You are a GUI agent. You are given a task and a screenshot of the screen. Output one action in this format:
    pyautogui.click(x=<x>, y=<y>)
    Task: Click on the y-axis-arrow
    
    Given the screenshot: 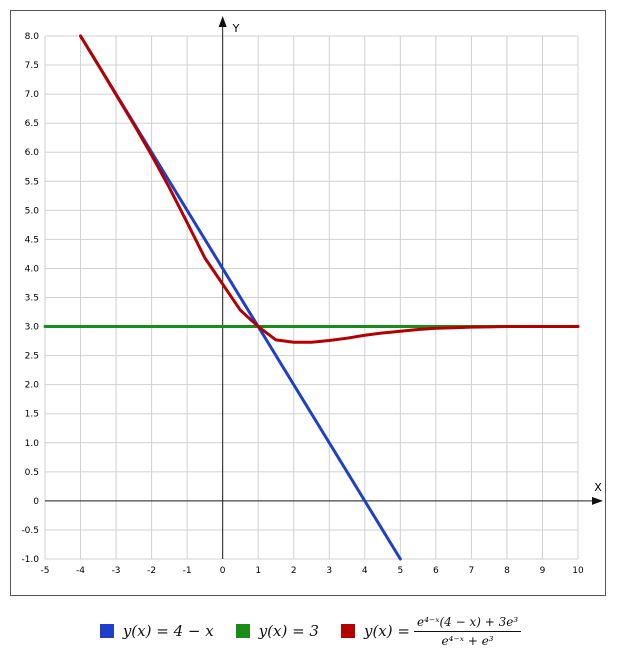 What is the action you would take?
    pyautogui.click(x=222, y=21)
    